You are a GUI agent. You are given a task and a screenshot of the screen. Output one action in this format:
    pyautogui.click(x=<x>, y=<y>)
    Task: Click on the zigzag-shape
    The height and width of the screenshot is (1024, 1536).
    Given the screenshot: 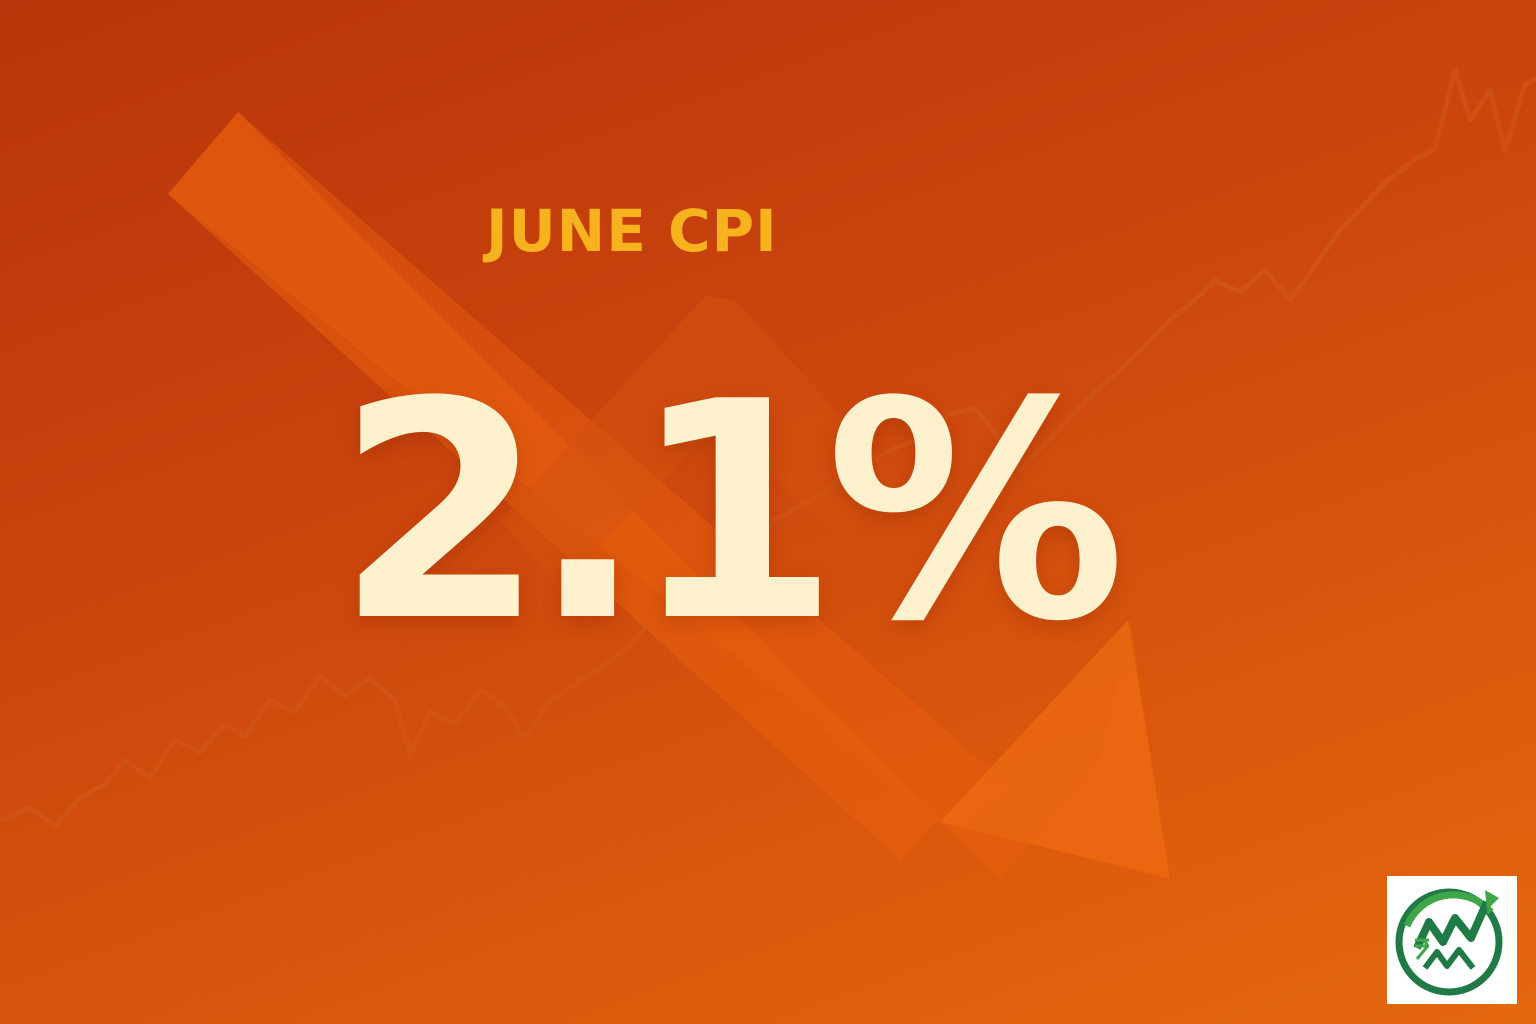 What is the action you would take?
    pyautogui.click(x=700, y=443)
    